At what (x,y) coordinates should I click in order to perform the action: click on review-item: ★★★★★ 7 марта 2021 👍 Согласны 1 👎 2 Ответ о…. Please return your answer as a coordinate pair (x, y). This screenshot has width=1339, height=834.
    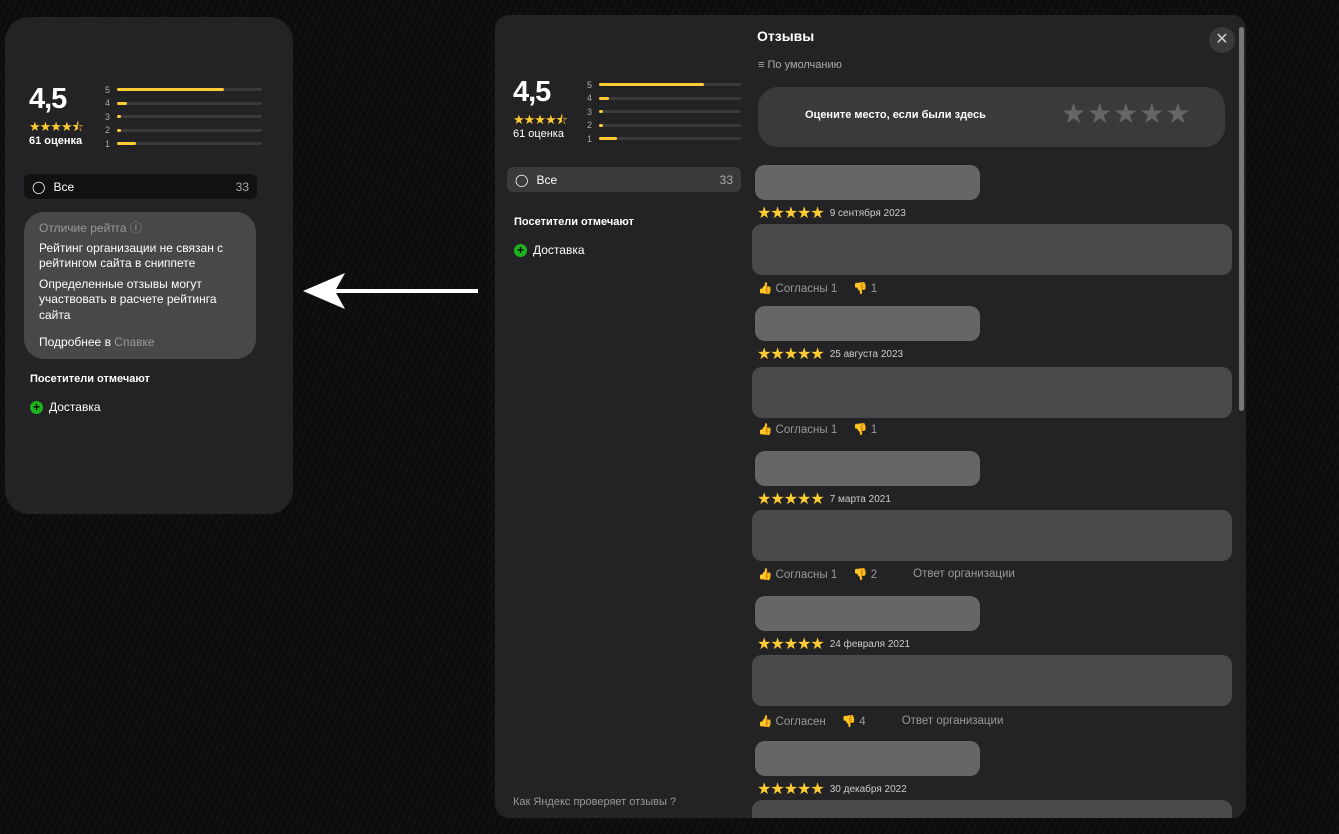
    Looking at the image, I should click on (992, 516).